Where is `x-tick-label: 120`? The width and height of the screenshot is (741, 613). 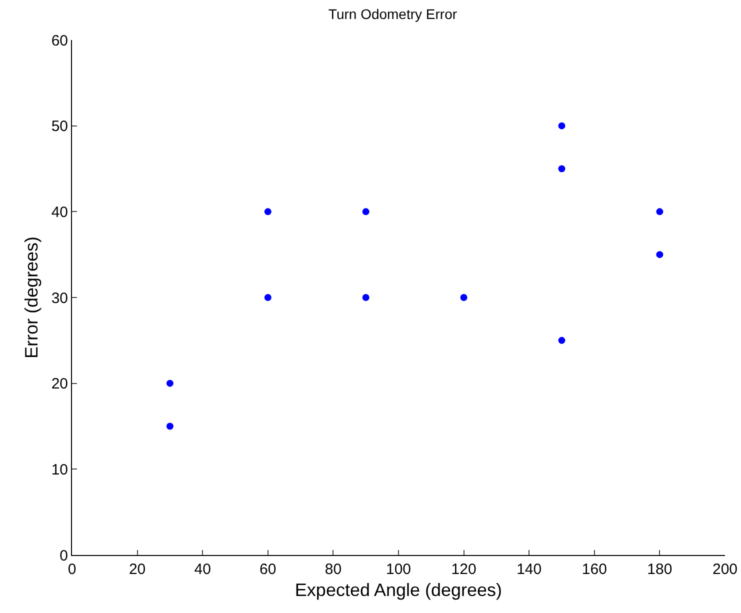
x-tick-label: 120 is located at coordinates (463, 569).